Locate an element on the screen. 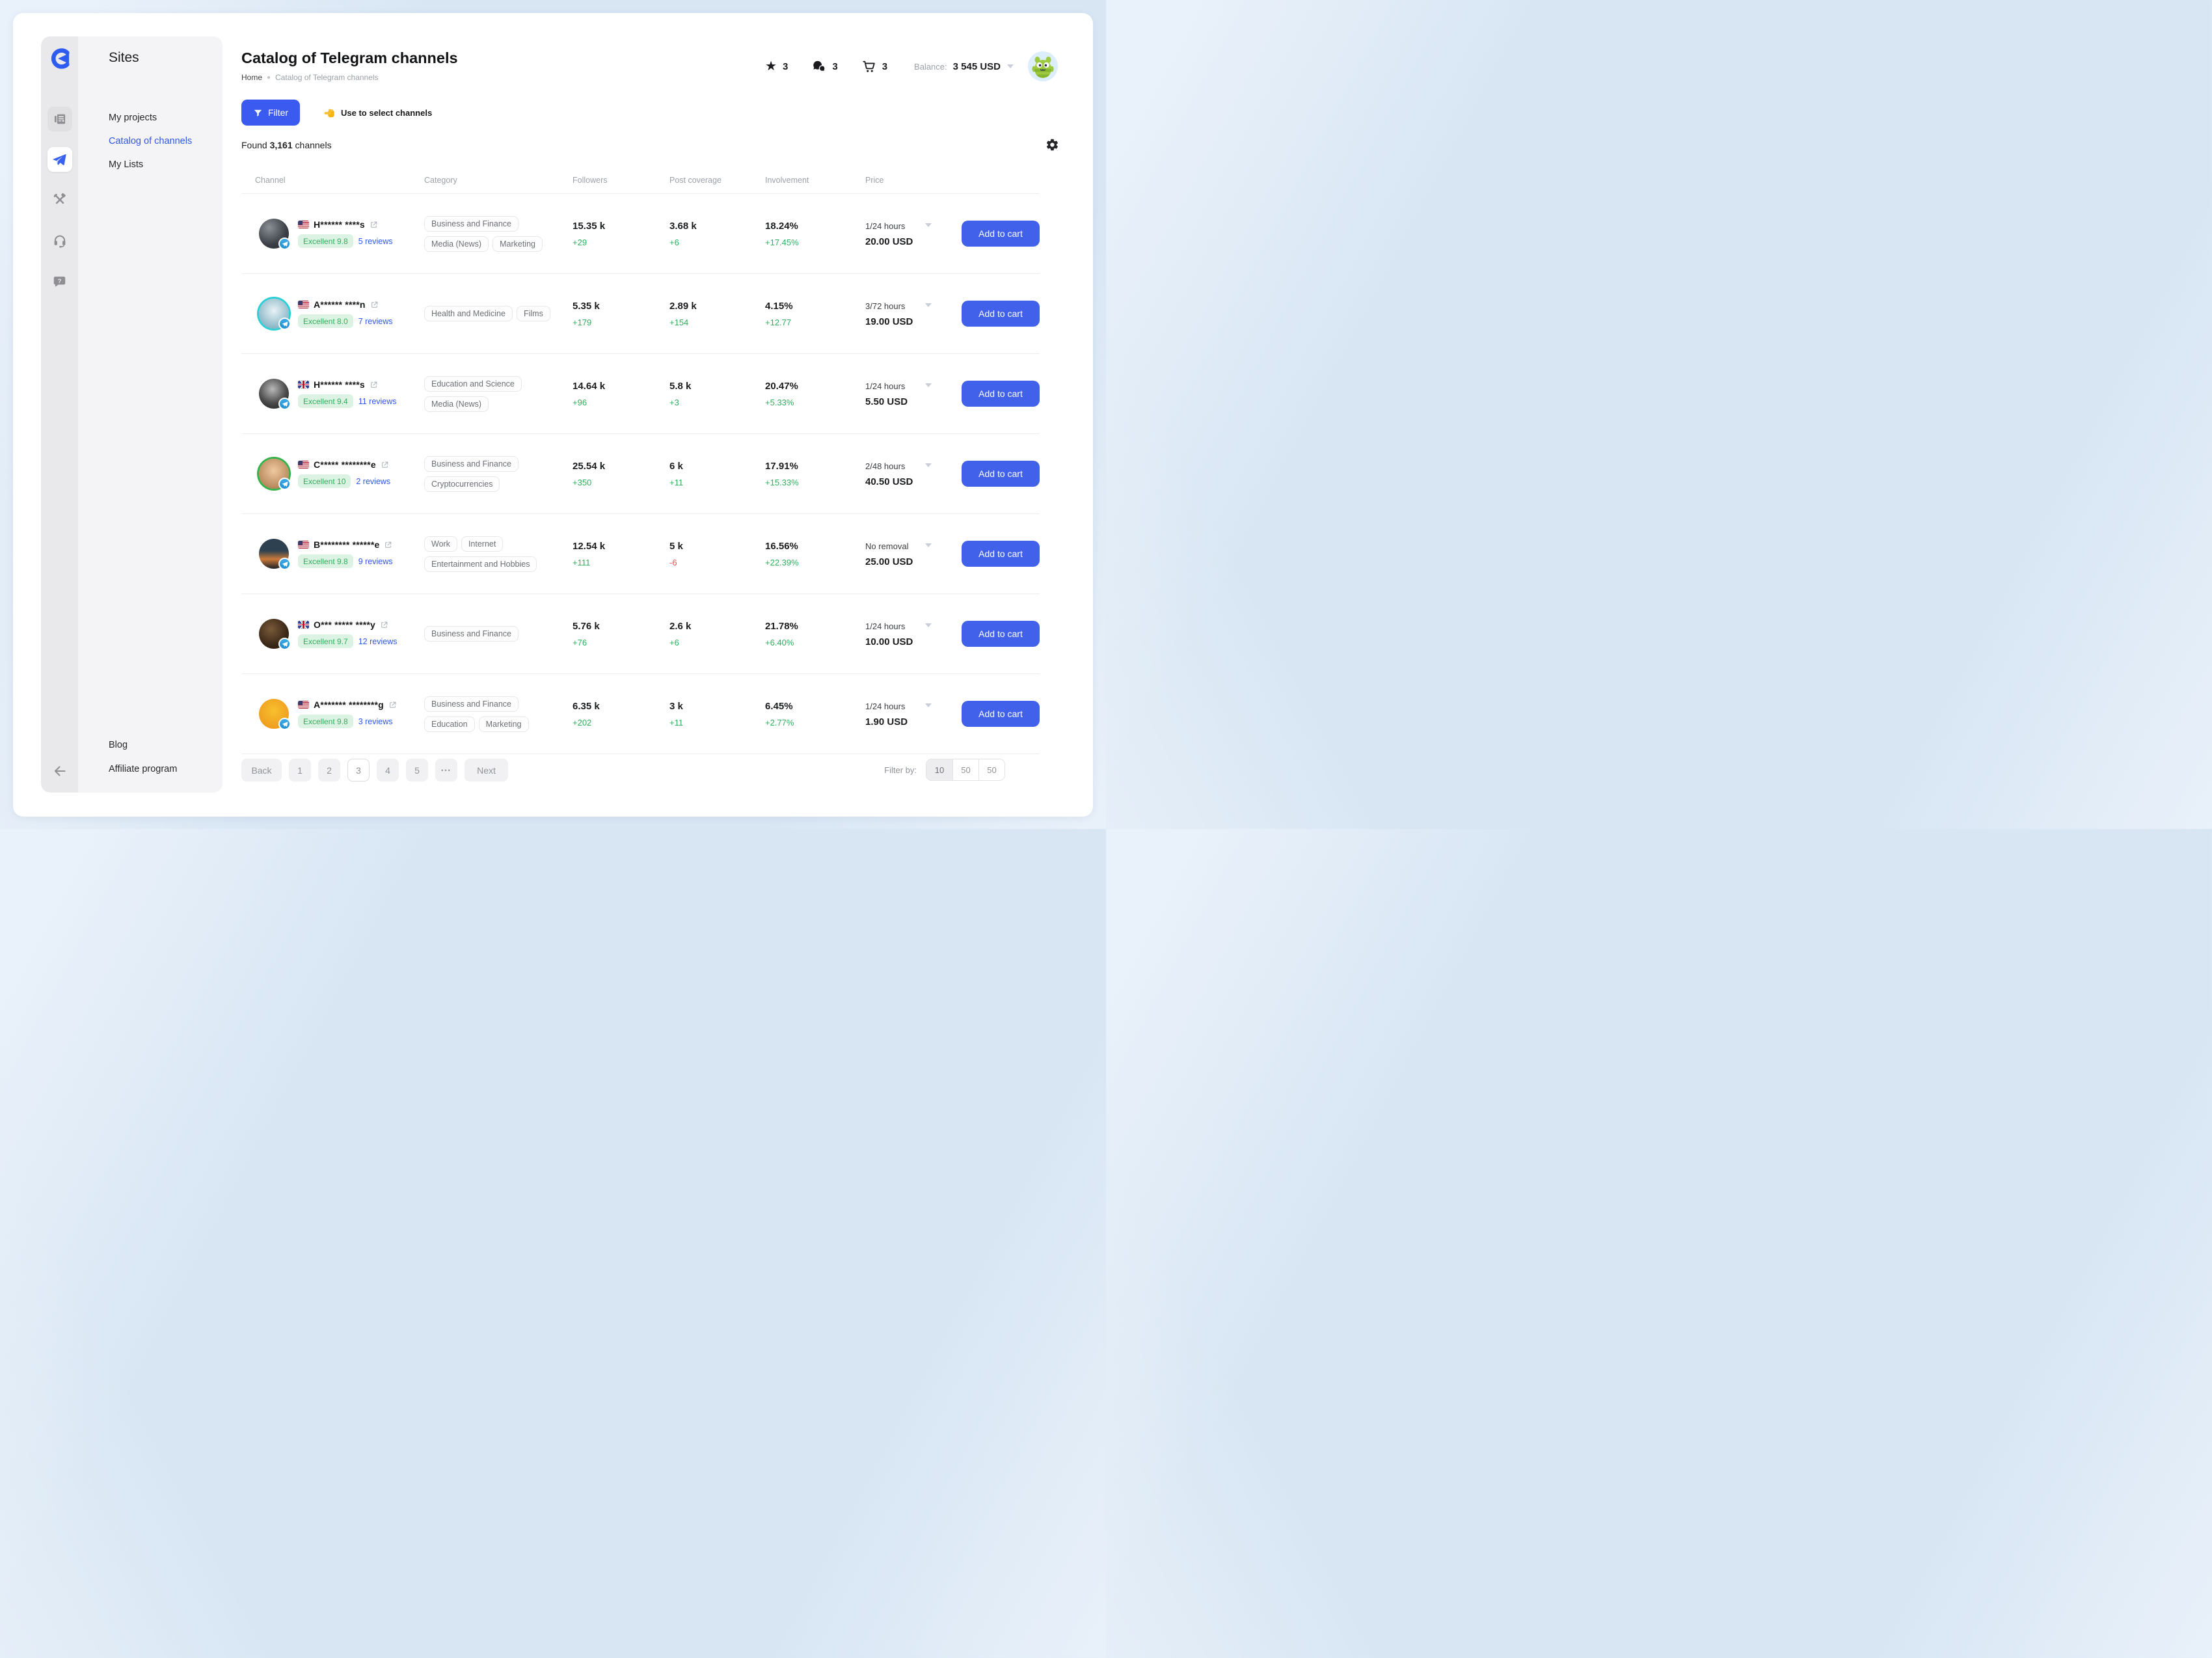 Image resolution: width=2212 pixels, height=1658 pixels. channel-info: H****** ****s Excellent 9.4 11 reviews is located at coordinates (347, 393).